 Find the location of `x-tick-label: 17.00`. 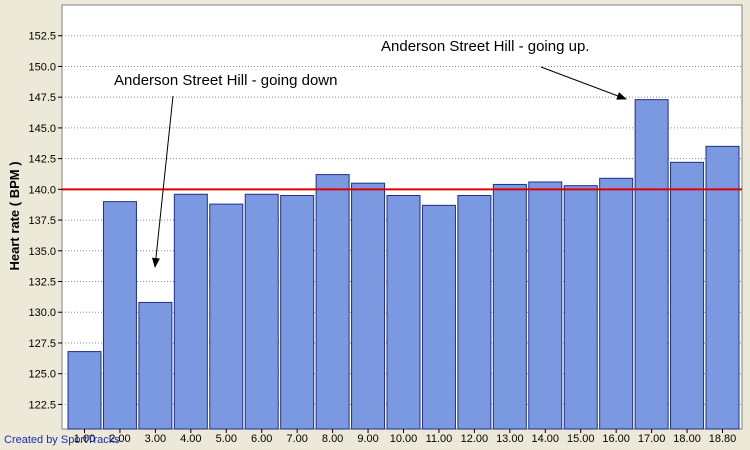

x-tick-label: 17.00 is located at coordinates (652, 439).